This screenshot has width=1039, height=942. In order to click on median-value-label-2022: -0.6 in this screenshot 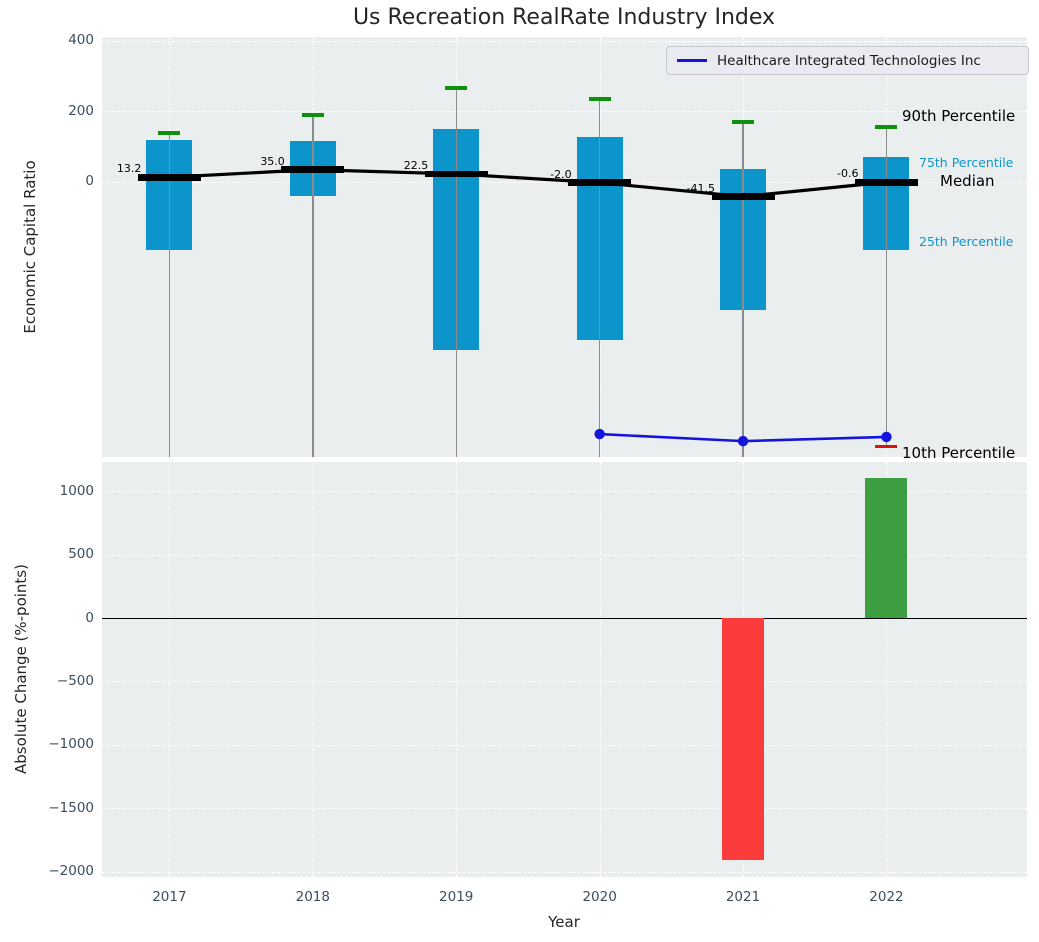, I will do `click(847, 174)`.